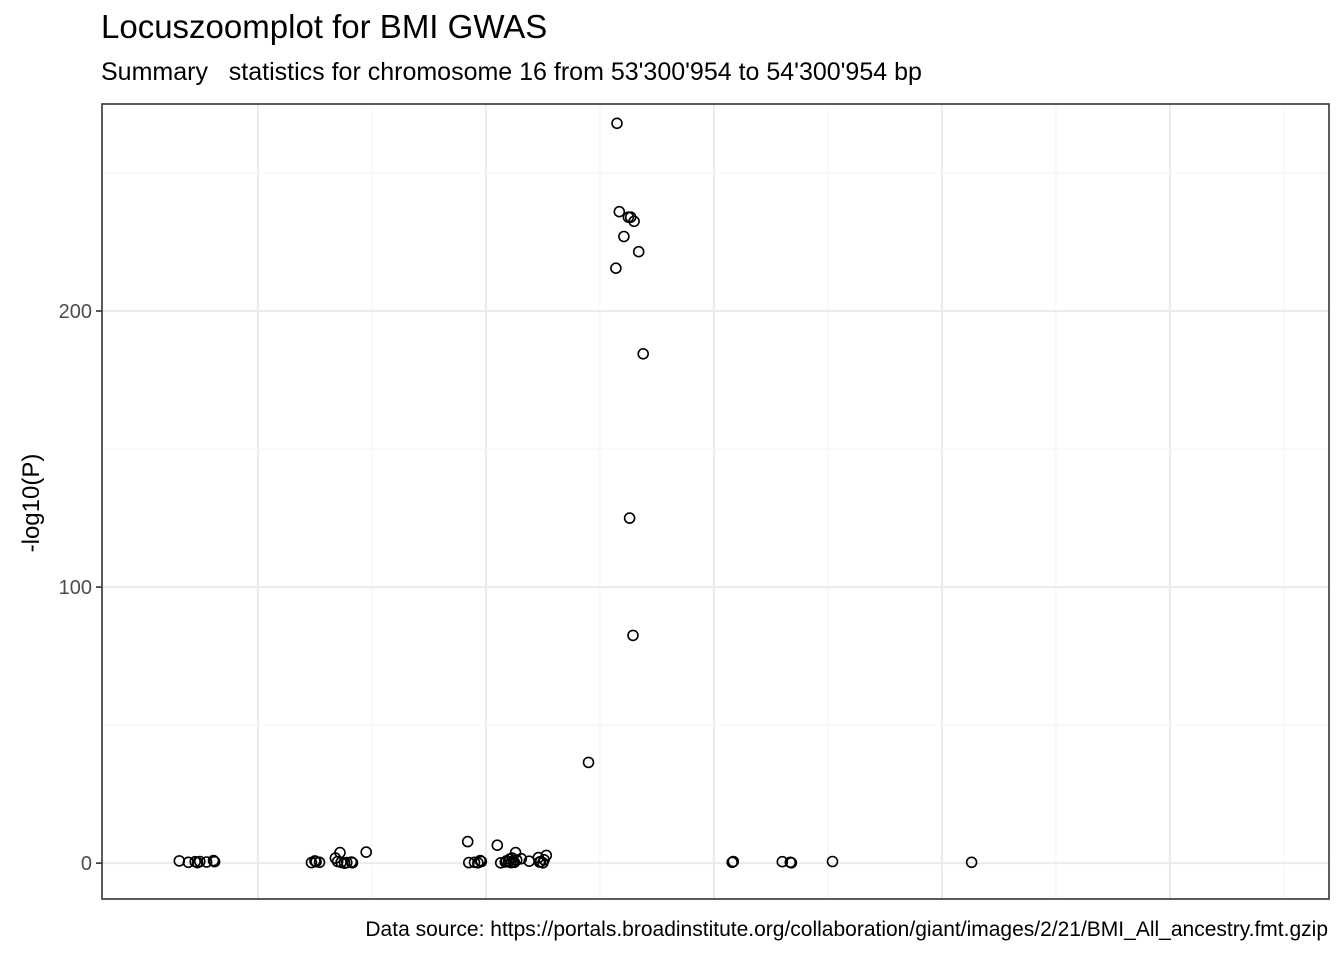 The image size is (1344, 960). What do you see at coordinates (31, 503) in the screenshot?
I see `y-axis-title: -log10(P)` at bounding box center [31, 503].